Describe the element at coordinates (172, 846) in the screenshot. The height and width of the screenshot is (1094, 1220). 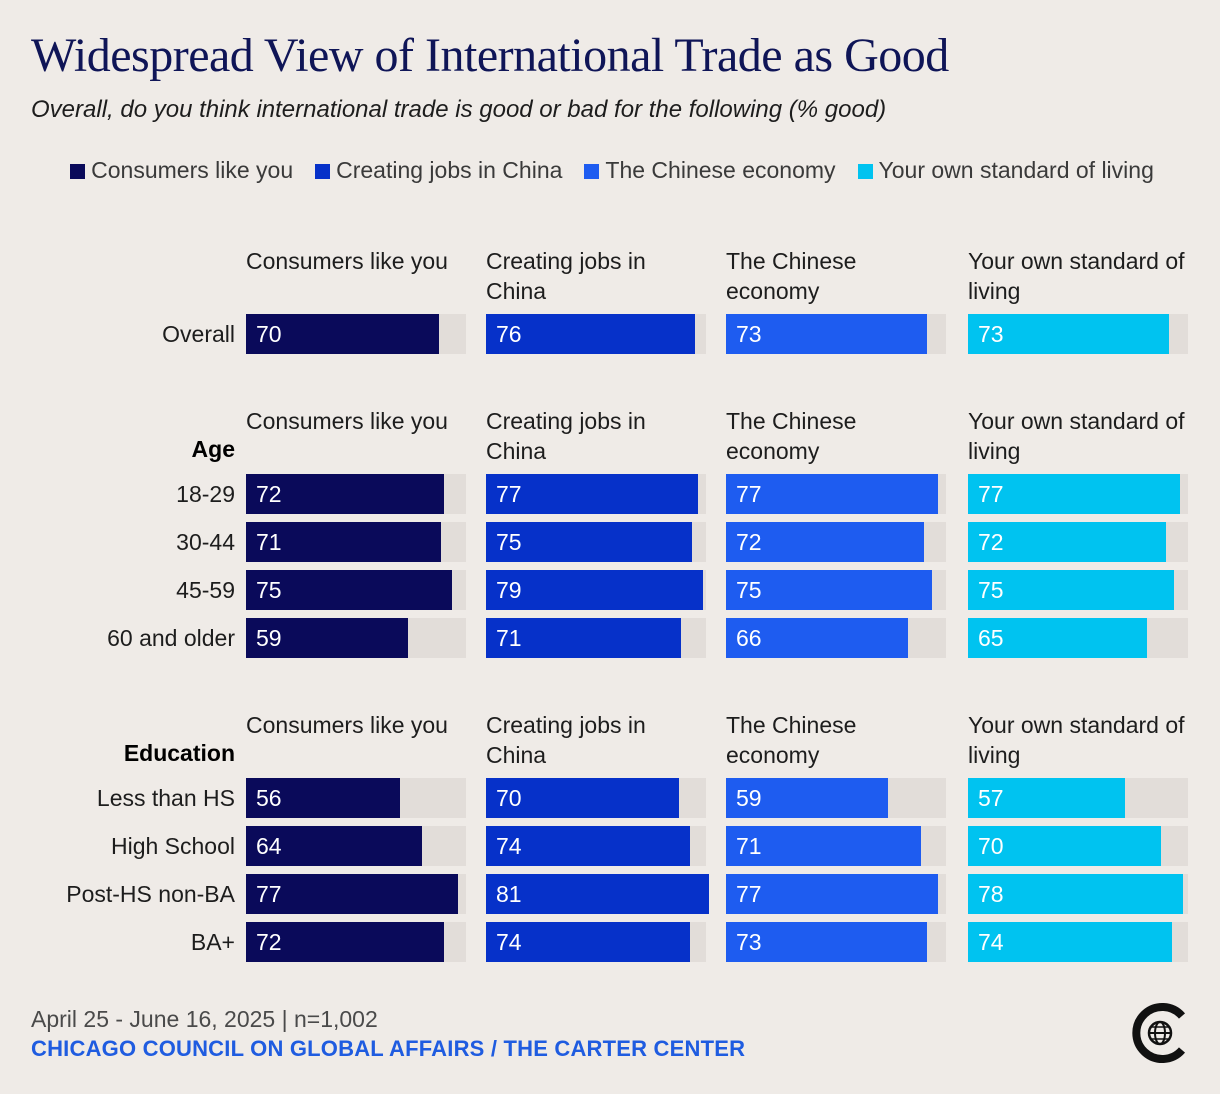
I see `row-label: High School` at that location.